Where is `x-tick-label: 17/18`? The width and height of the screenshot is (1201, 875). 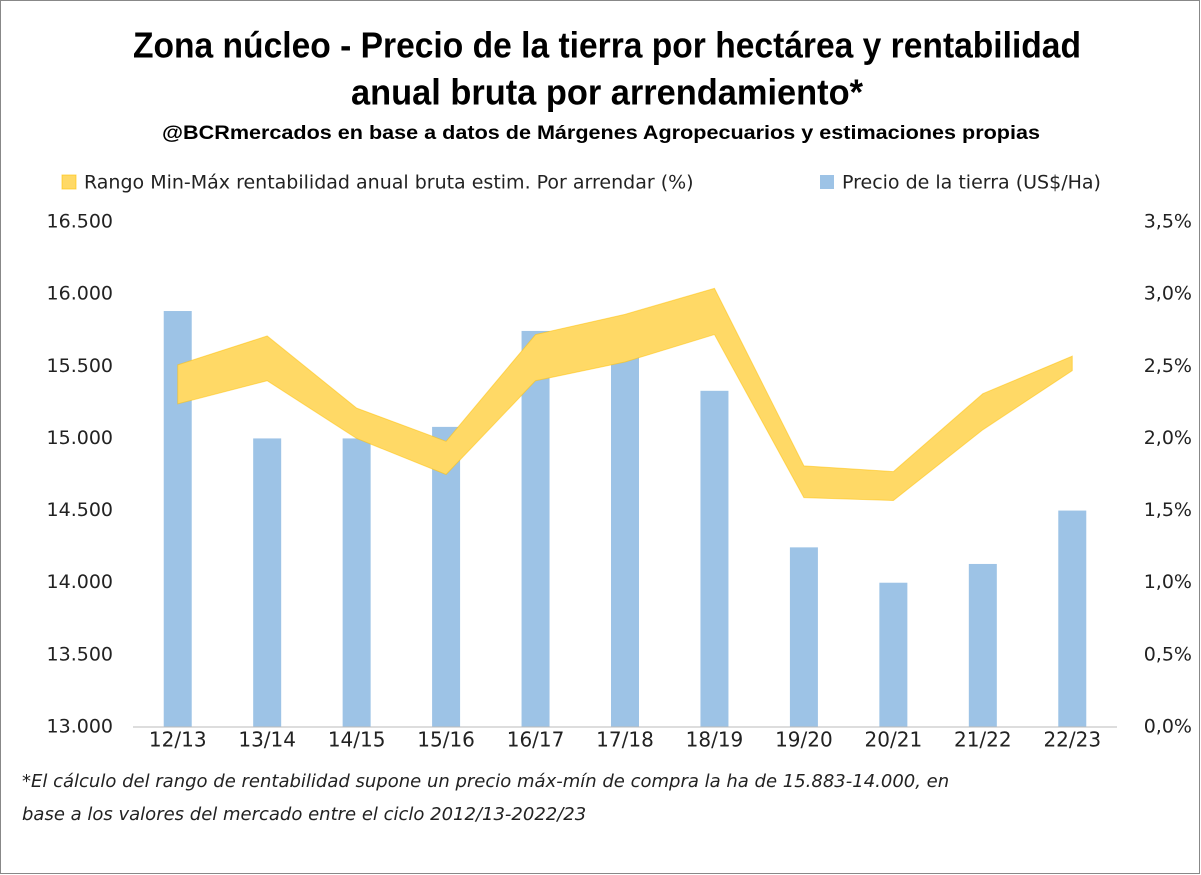 x-tick-label: 17/18 is located at coordinates (625, 740).